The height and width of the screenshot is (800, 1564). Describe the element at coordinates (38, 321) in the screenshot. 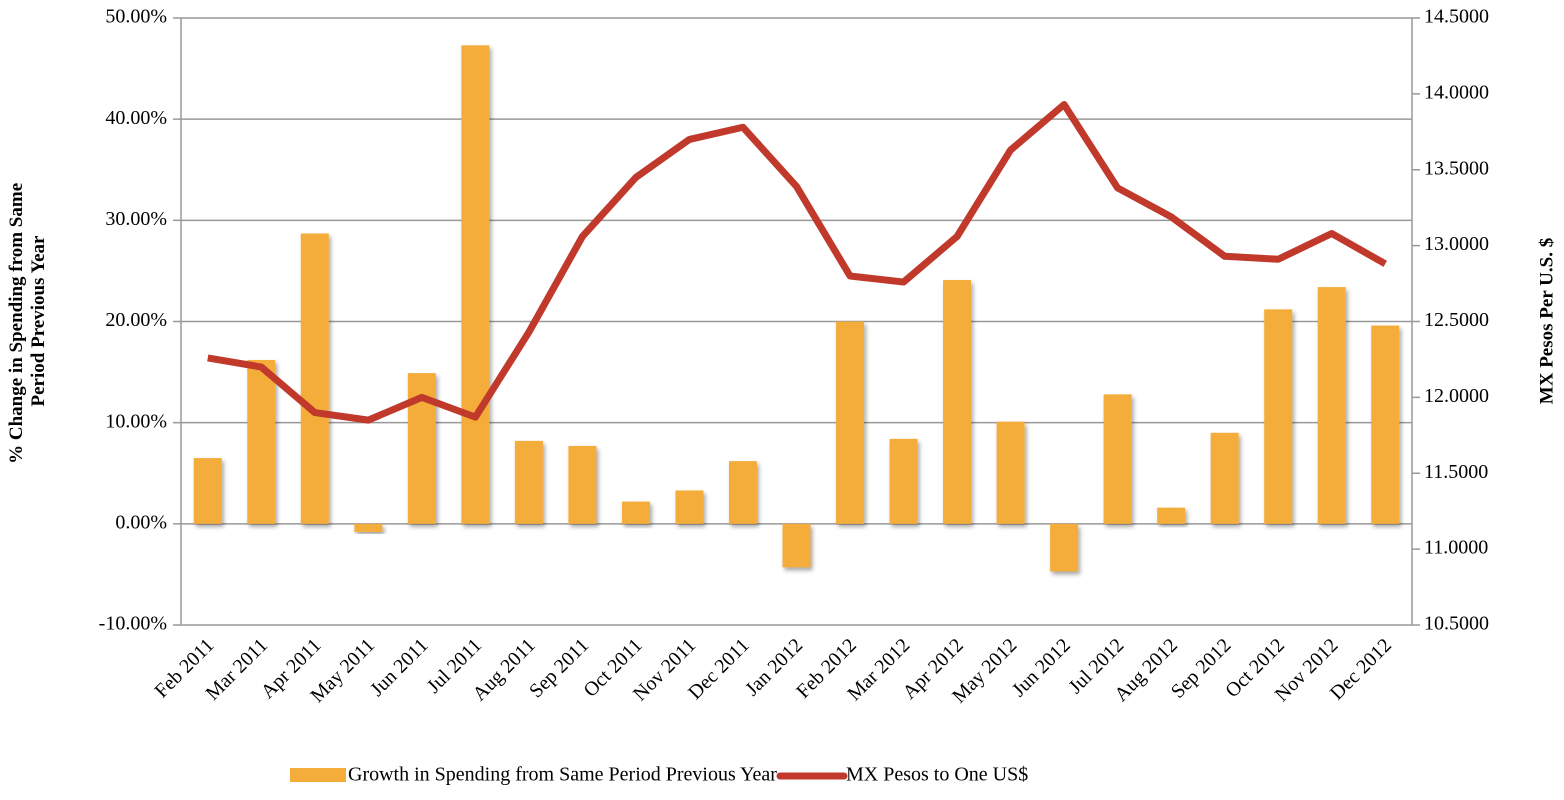

I see `y-axis-title-line: Period Previous Year` at that location.